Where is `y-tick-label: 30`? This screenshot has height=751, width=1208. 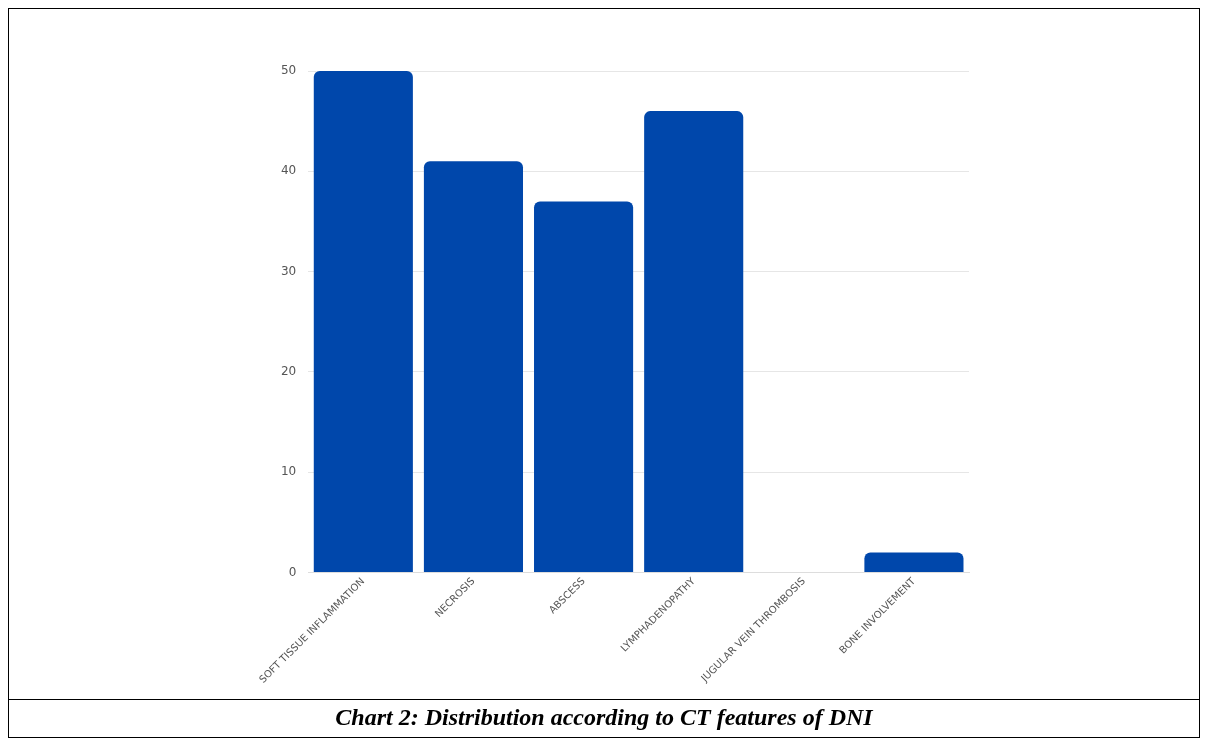
y-tick-label: 30 is located at coordinates (288, 270).